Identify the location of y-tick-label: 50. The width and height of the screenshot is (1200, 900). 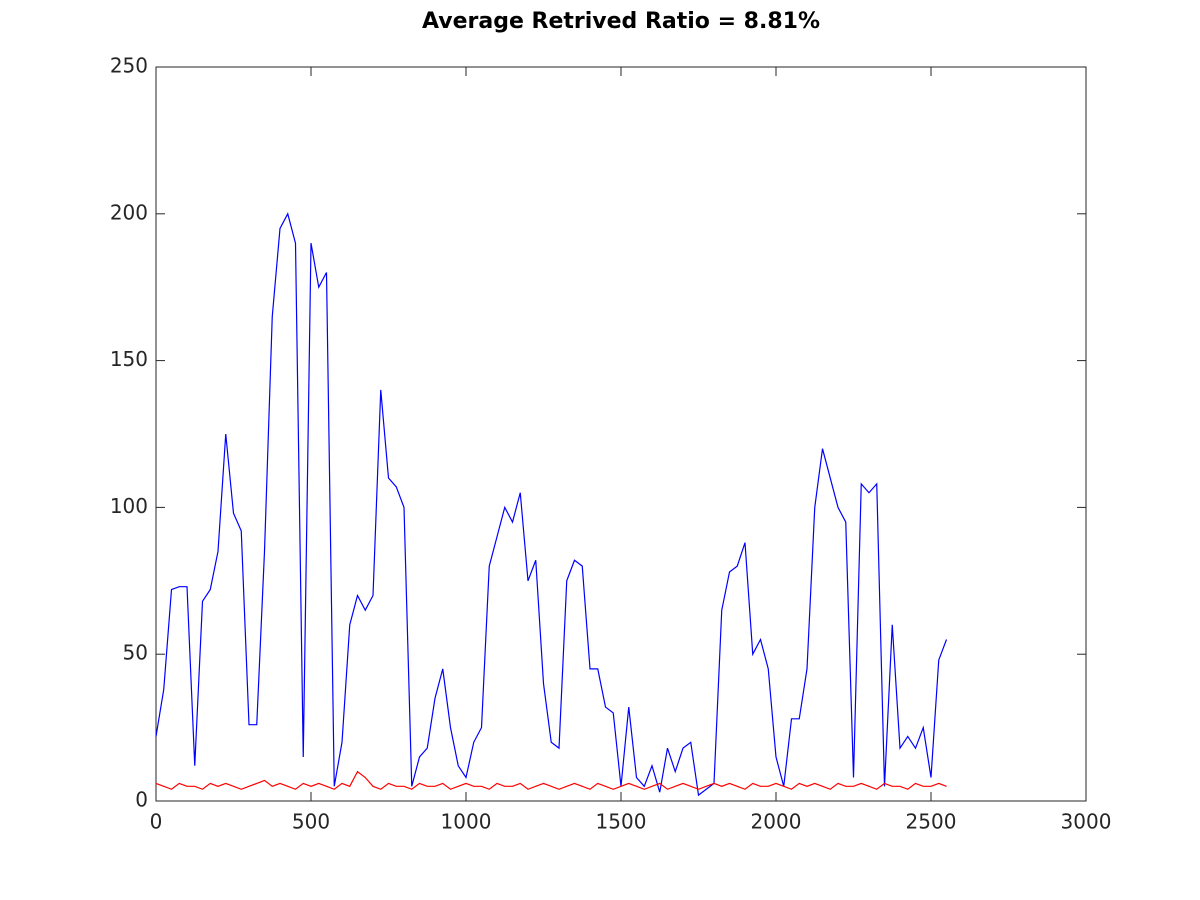
(135, 653).